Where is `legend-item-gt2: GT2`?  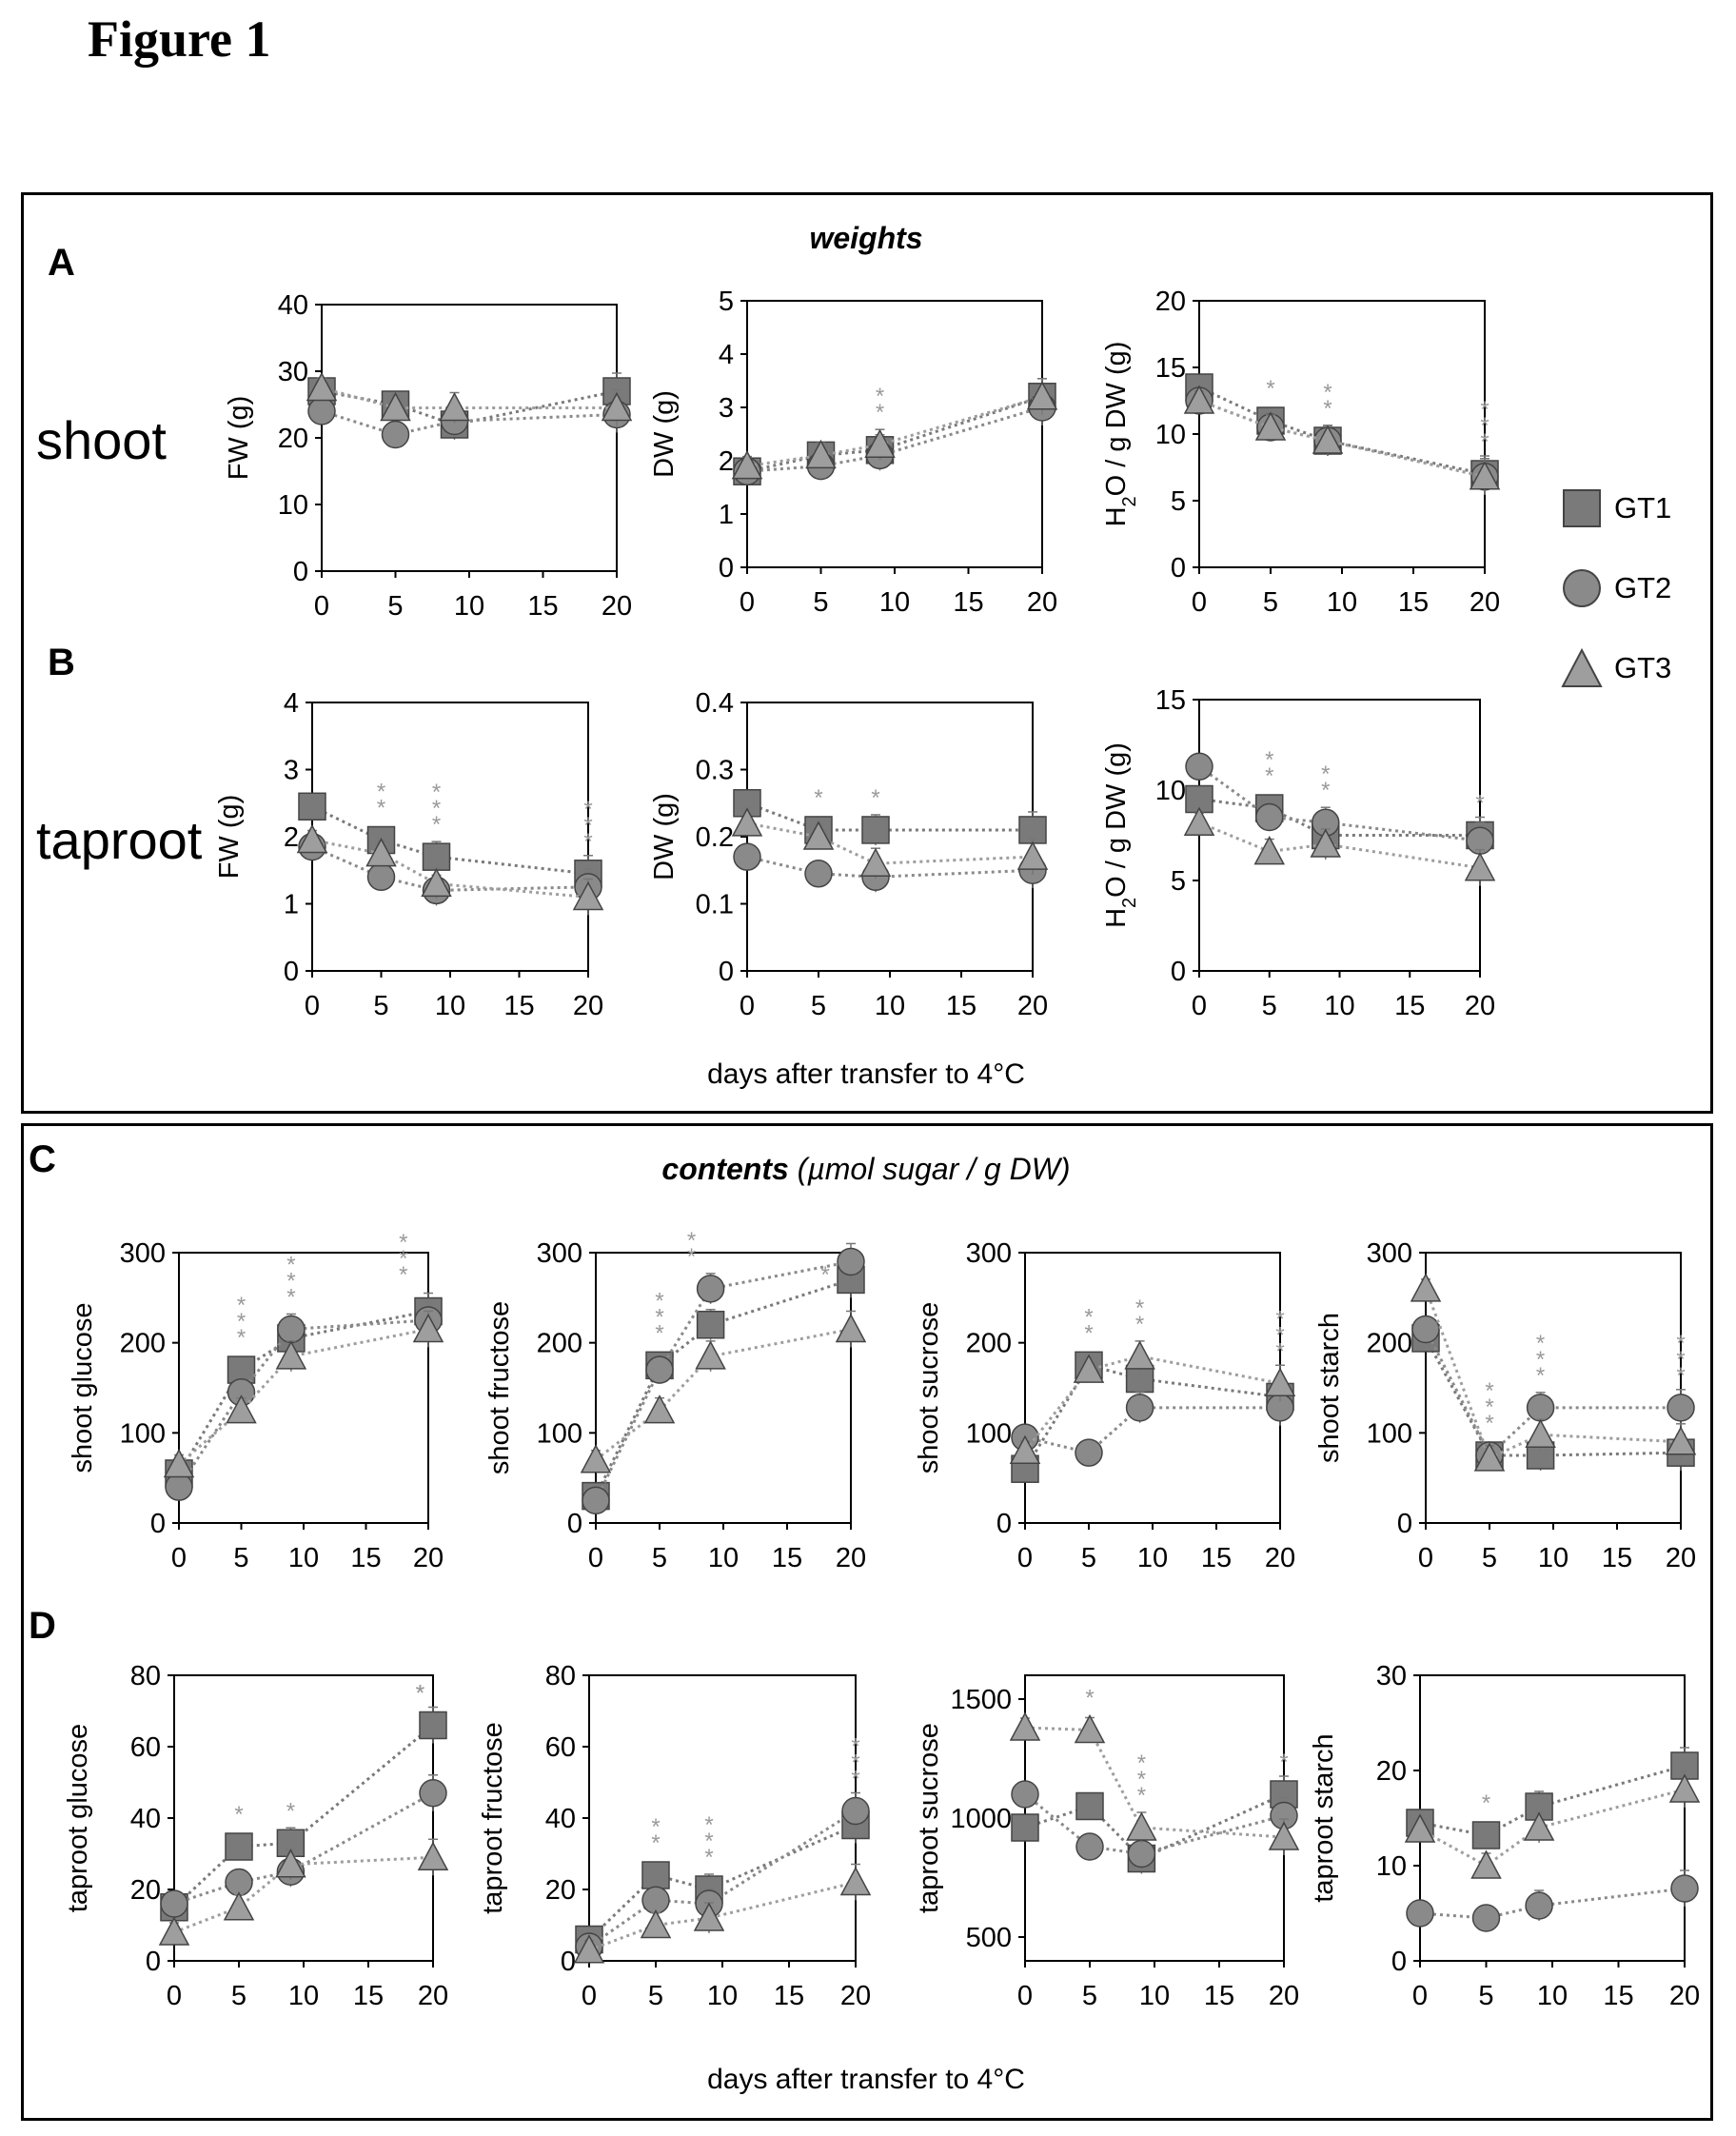
legend-item-gt2: GT2 is located at coordinates (1616, 588).